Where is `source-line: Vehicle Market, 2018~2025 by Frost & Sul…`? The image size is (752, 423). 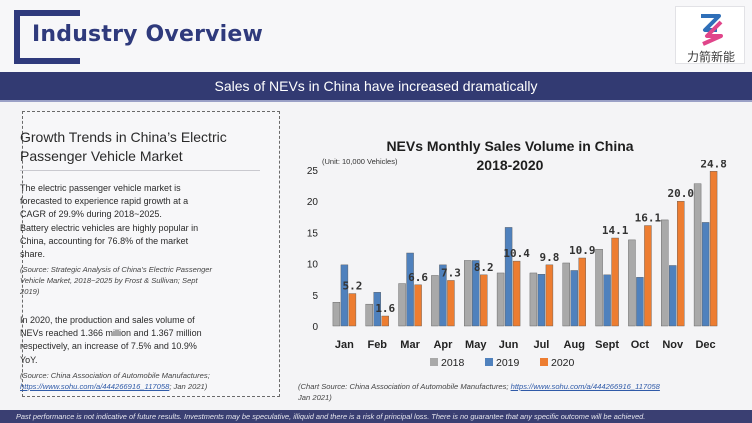
source-line: Vehicle Market, 2018~2025 by Frost & Sul… is located at coordinates (109, 280).